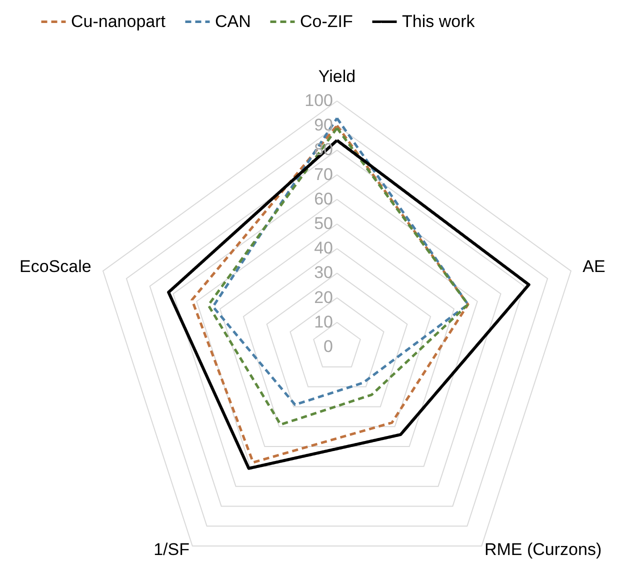  What do you see at coordinates (323, 125) in the screenshot?
I see `y-tick-label: 90` at bounding box center [323, 125].